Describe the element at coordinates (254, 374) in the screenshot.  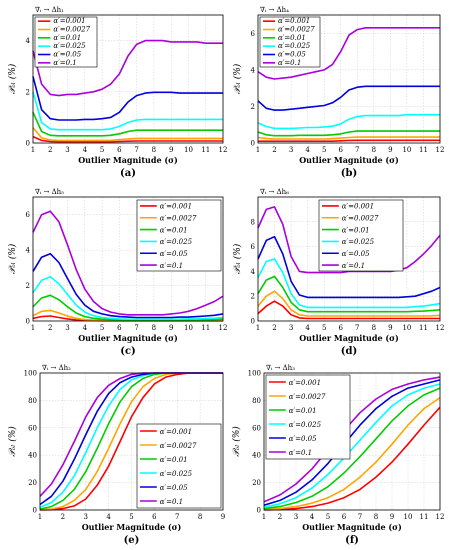
I see `y-tick-label: 100` at that location.